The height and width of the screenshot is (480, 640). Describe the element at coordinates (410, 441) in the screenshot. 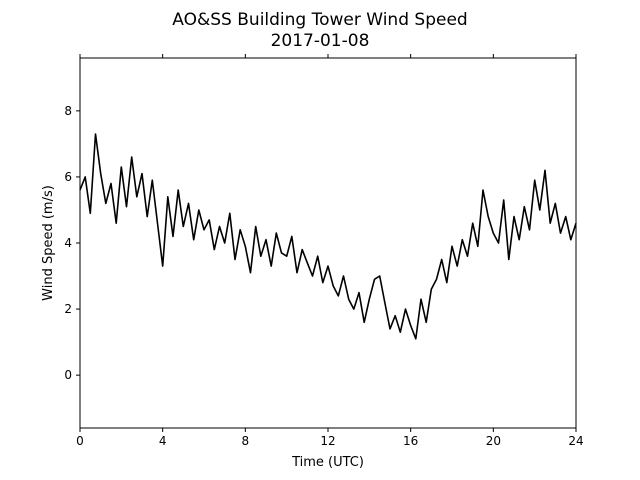

I see `x-tick-label: 16` at that location.